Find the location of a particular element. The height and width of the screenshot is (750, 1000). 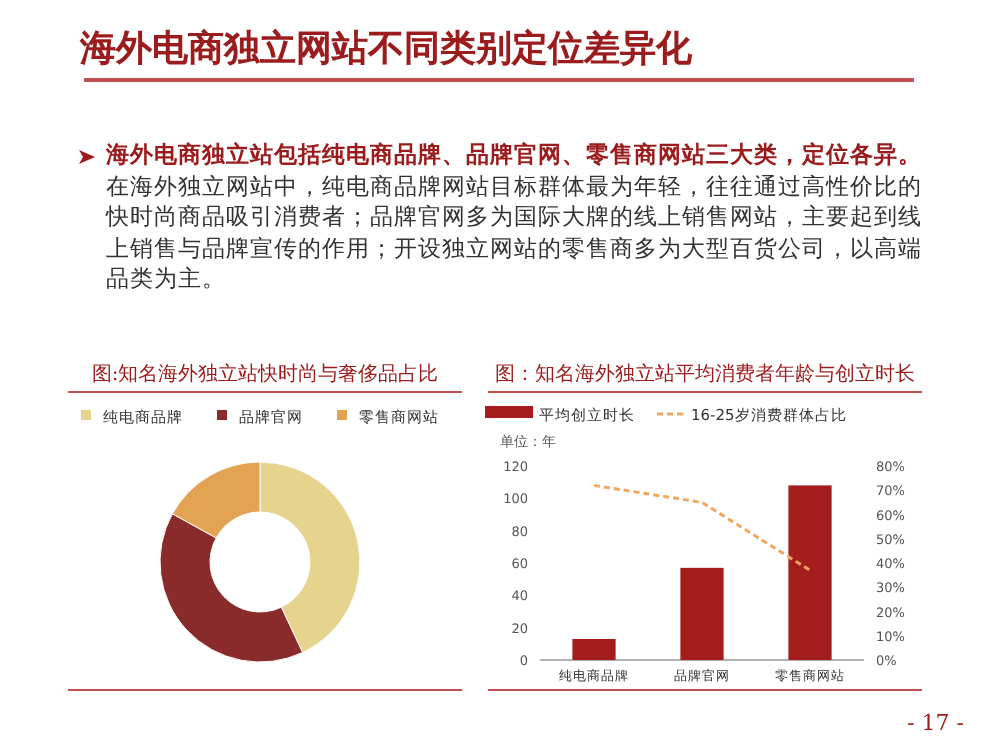

chart-title: 图:知名海外独立站快时尚与奢侈品占比 is located at coordinates (265, 374).